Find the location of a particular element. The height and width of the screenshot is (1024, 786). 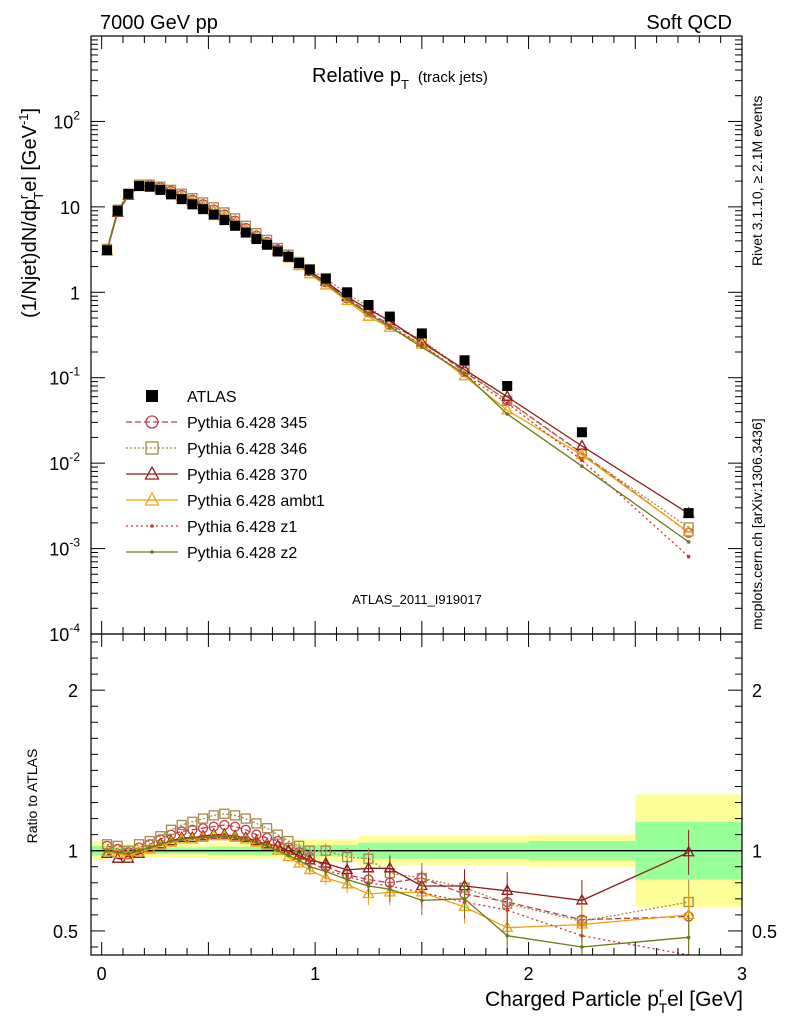

chart-title-main: Relative p is located at coordinates (356, 76).